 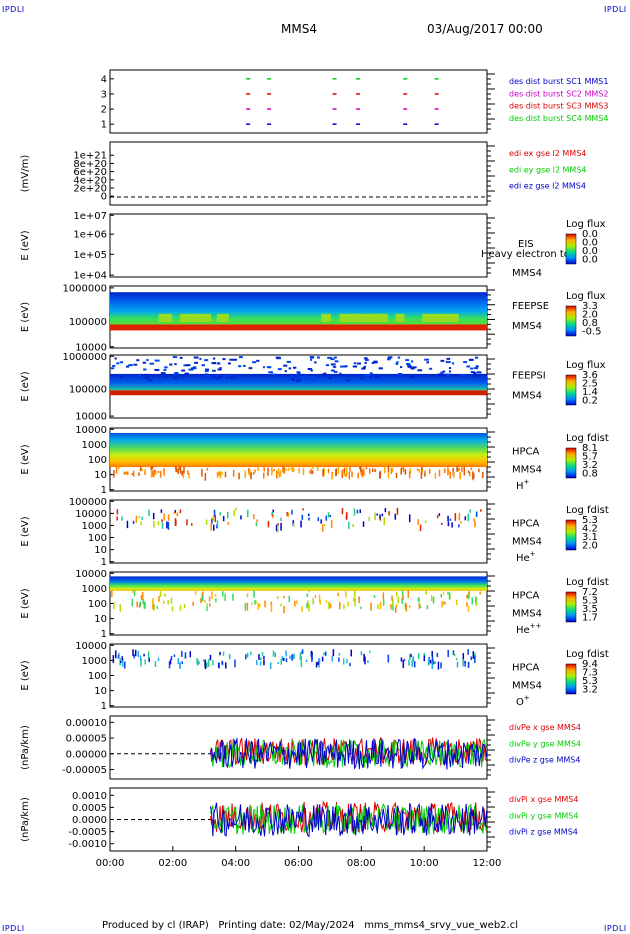 I want to click on corner-label-bottom-left: IPDLI, so click(x=13, y=928).